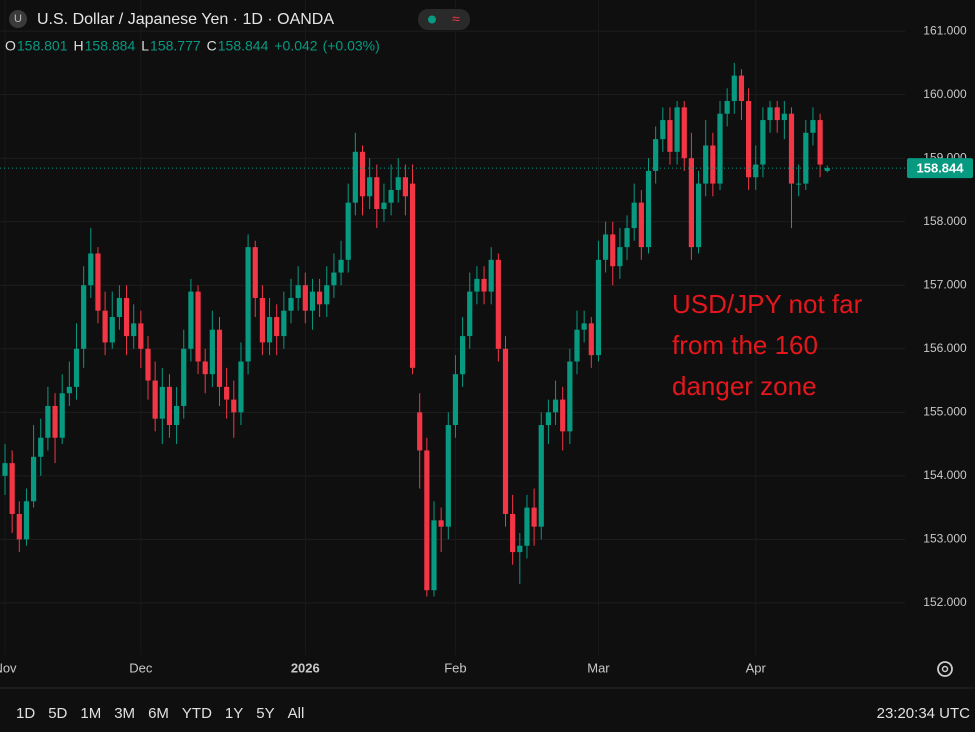 Image resolution: width=975 pixels, height=732 pixels. I want to click on x-tick-label: 2026, so click(305, 667).